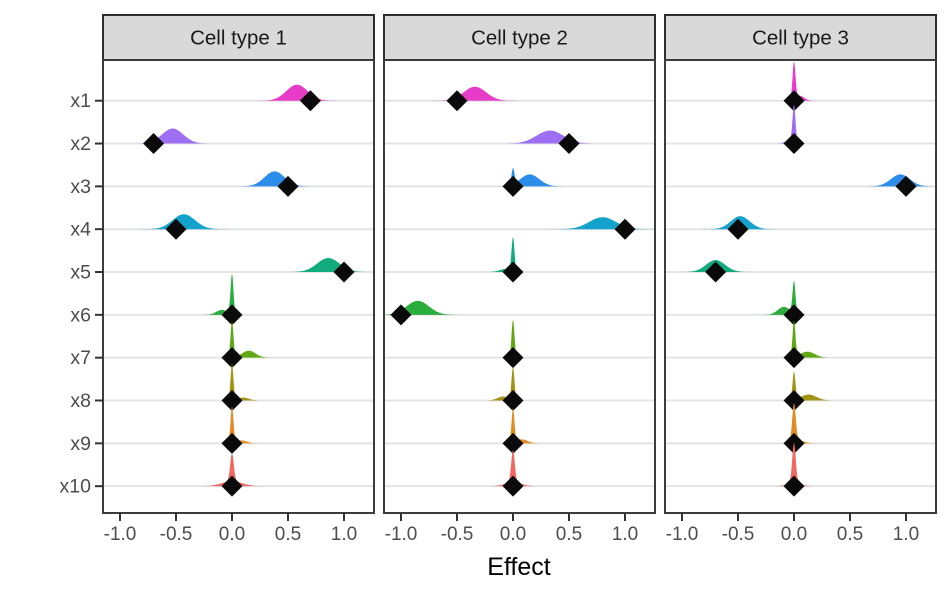 The width and height of the screenshot is (950, 600). I want to click on y-axis-label-x1: x1, so click(80, 101).